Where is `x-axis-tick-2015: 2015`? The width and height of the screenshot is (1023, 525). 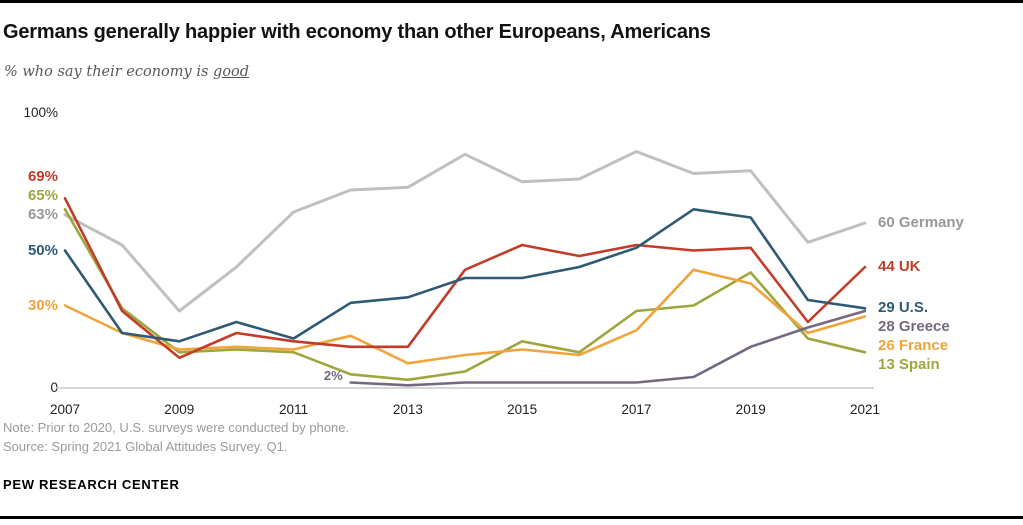 x-axis-tick-2015: 2015 is located at coordinates (522, 409).